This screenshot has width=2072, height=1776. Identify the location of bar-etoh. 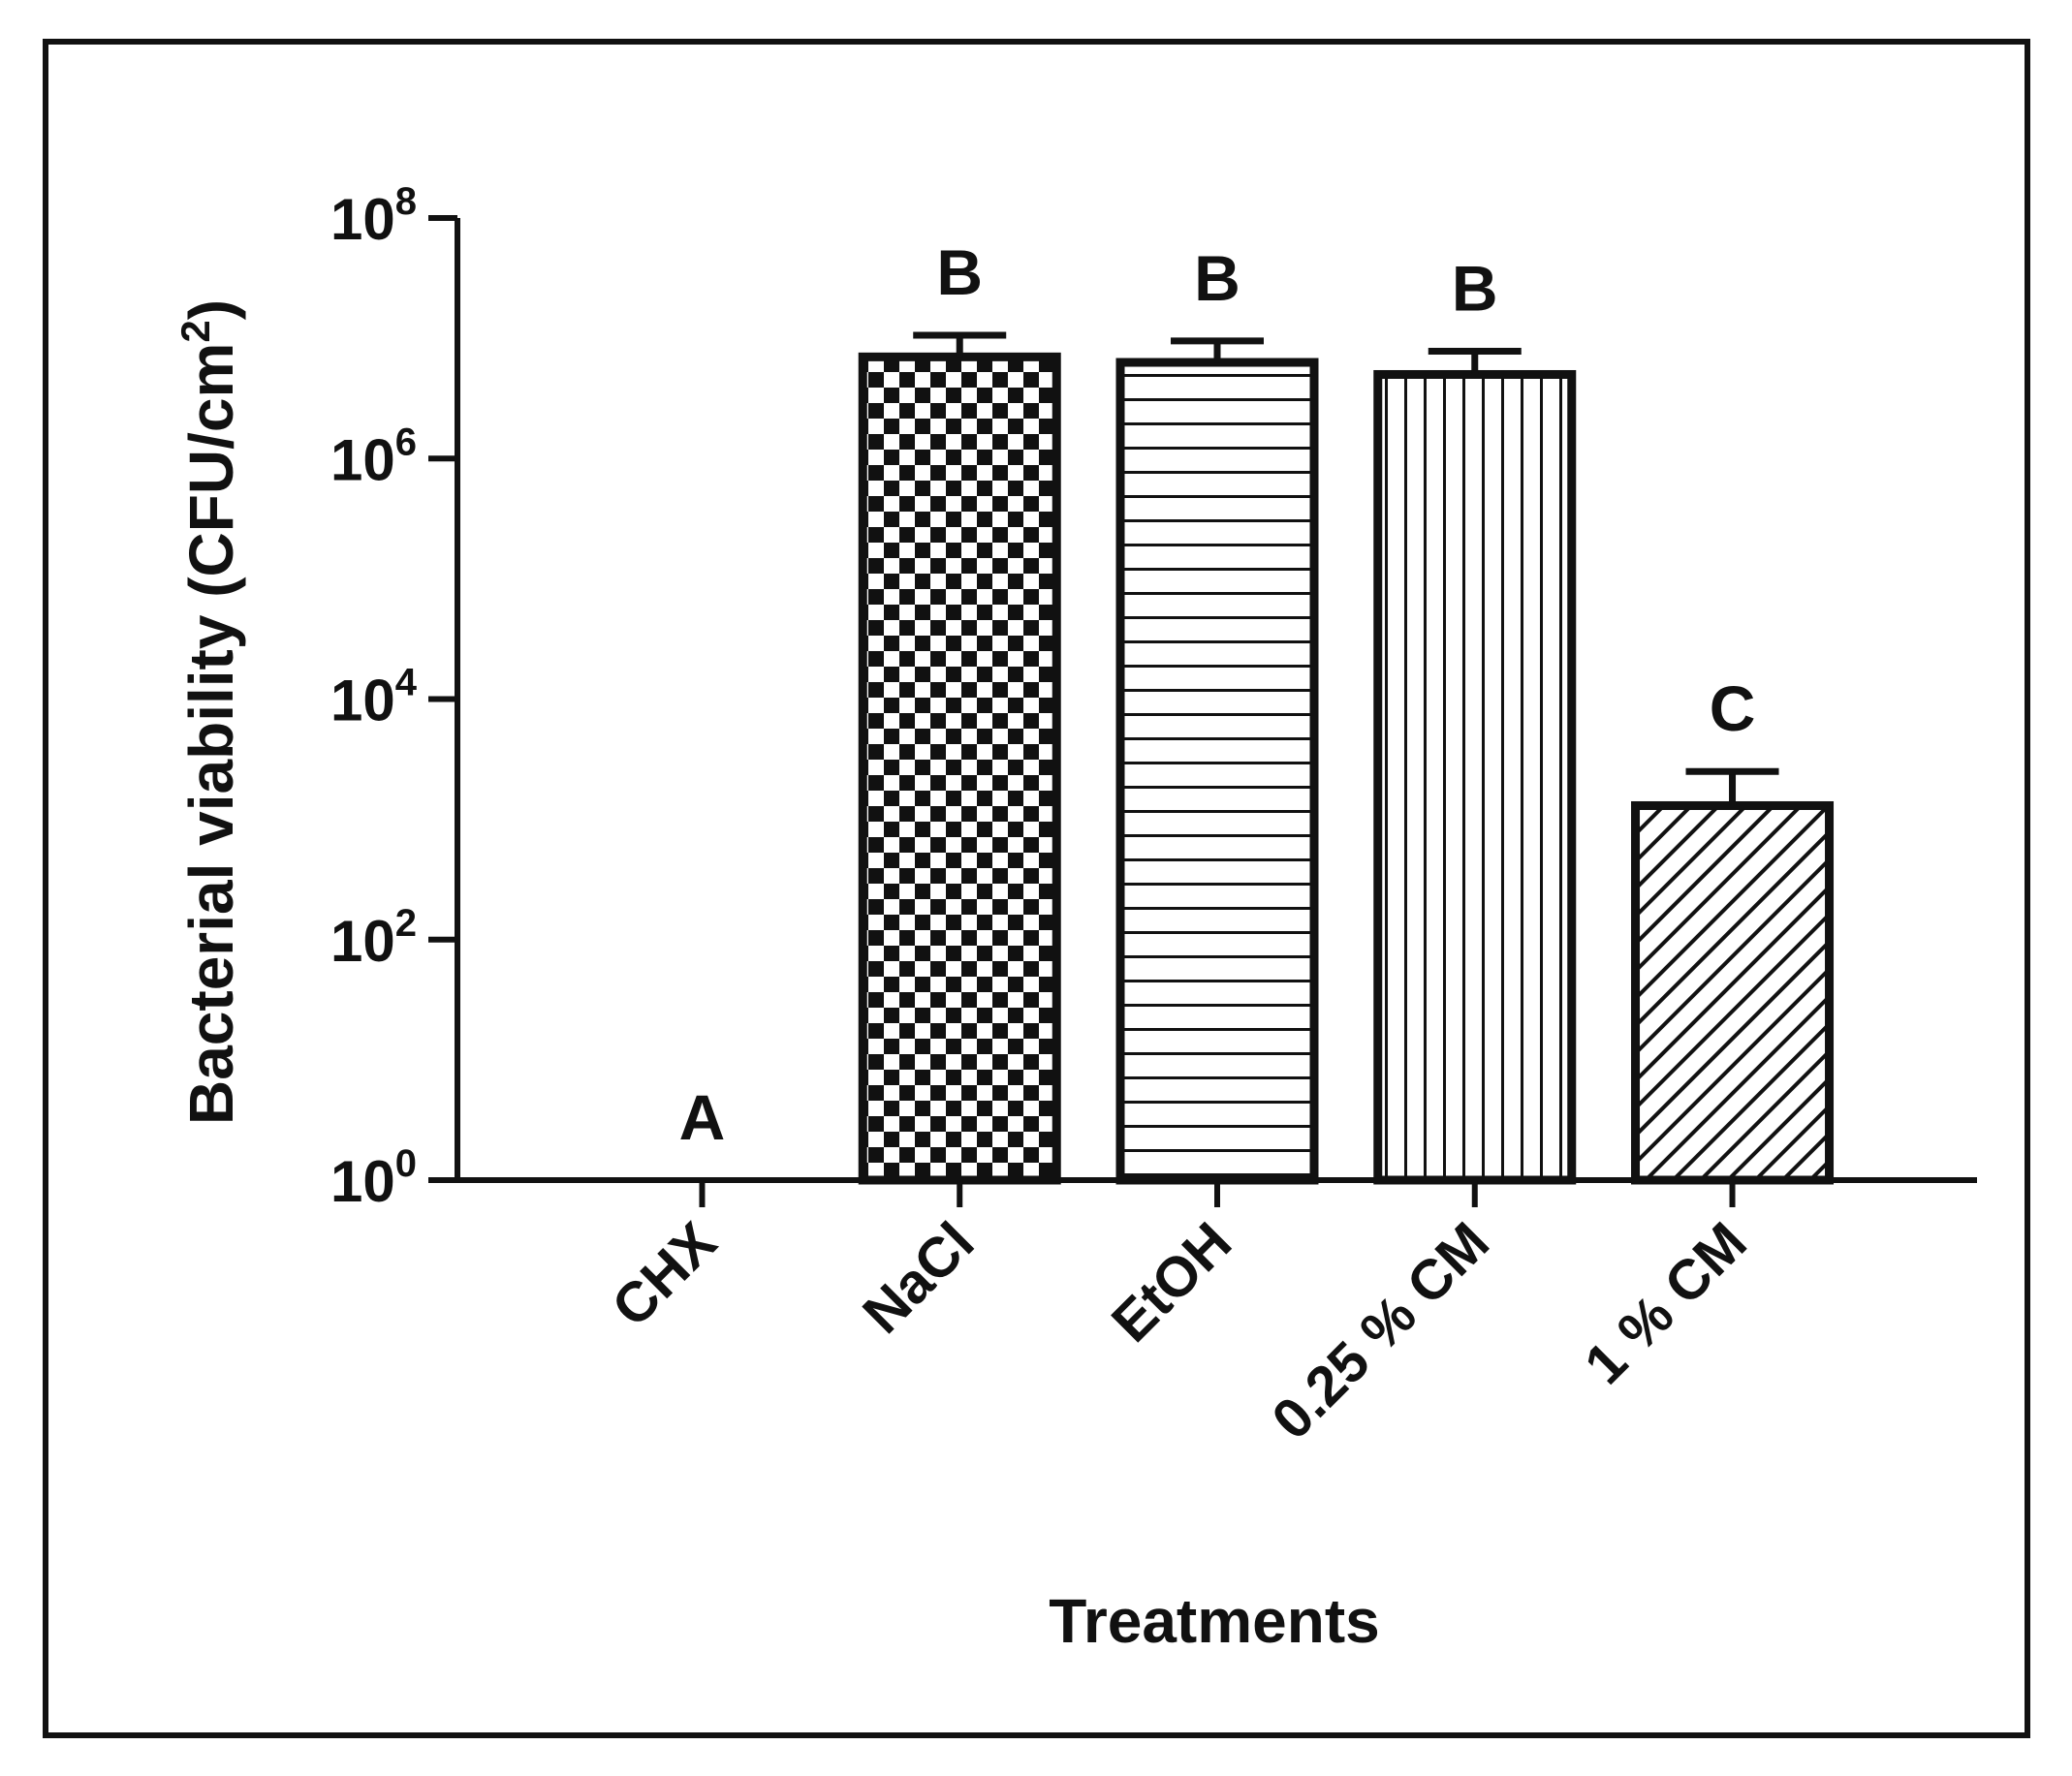
(1217, 771).